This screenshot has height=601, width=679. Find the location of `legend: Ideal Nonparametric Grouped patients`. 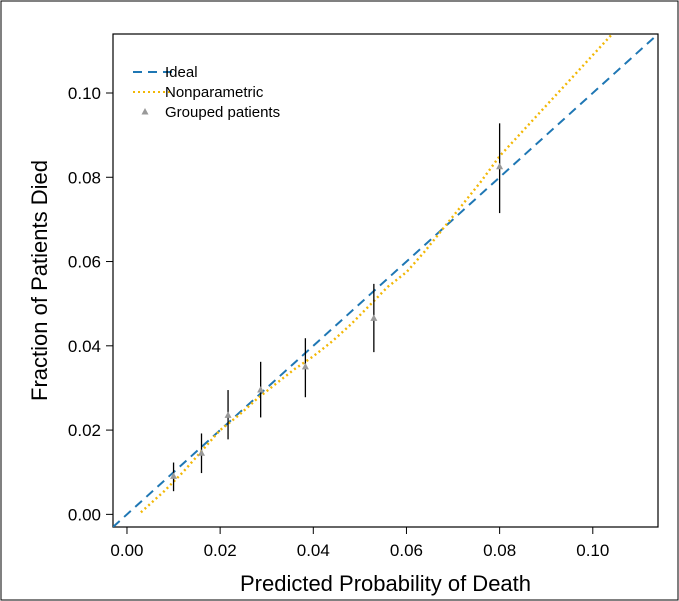

legend: Ideal Nonparametric Grouped patients is located at coordinates (206, 92).